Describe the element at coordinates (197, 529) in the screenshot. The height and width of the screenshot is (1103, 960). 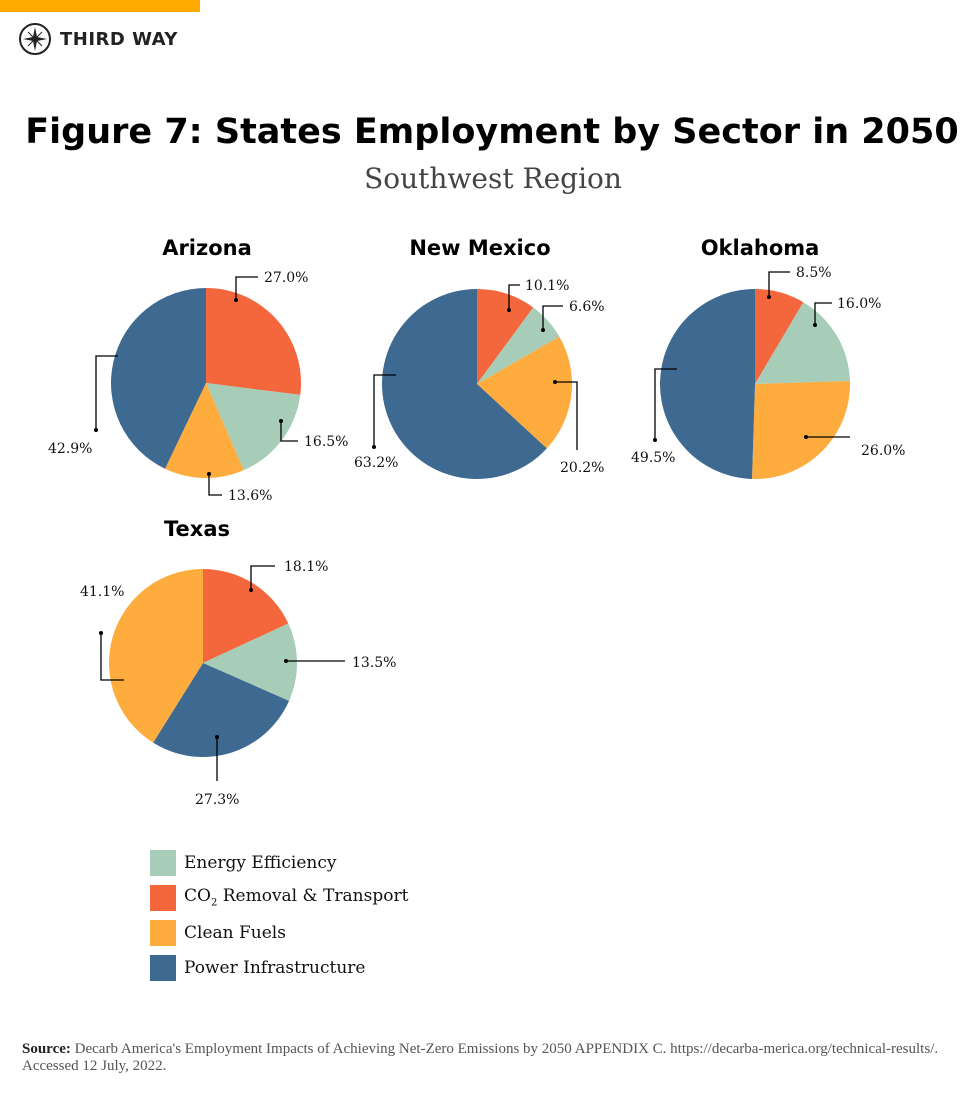
I see `pie-title: Texas` at that location.